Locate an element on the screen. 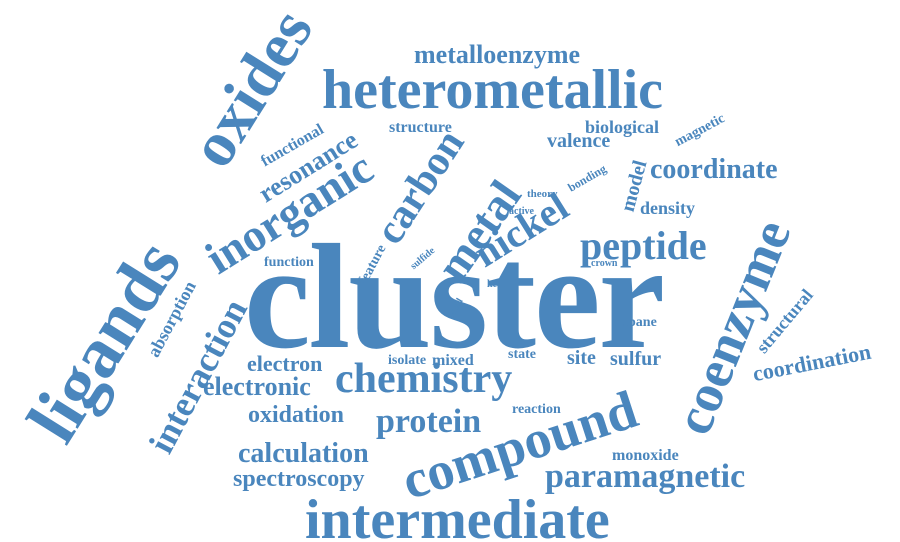 The height and width of the screenshot is (542, 900). word-electronic: electronic is located at coordinates (257, 386).